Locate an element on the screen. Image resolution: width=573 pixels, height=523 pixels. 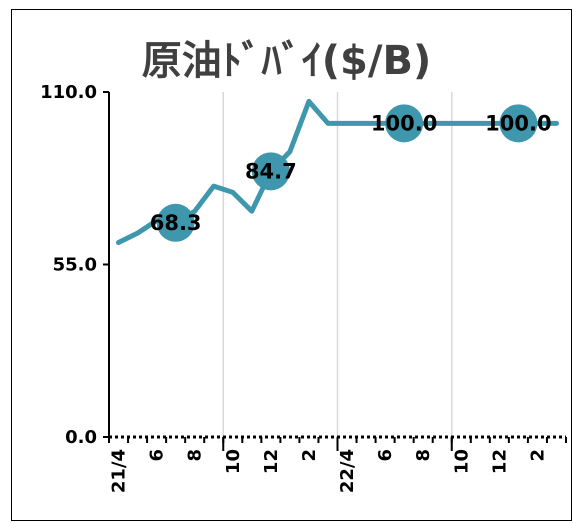
chart-title: 原油ﾄﾞﾊﾞｲ($/B) is located at coordinates (286, 61).